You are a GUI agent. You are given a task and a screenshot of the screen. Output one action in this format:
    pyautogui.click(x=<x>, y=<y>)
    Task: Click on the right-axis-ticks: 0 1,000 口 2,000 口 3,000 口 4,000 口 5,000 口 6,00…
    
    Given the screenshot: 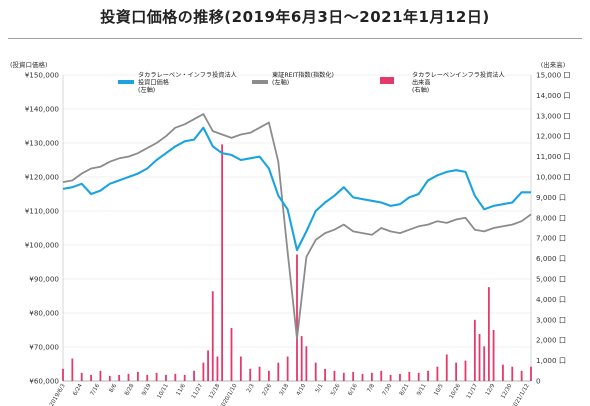 What is the action you would take?
    pyautogui.click(x=553, y=228)
    